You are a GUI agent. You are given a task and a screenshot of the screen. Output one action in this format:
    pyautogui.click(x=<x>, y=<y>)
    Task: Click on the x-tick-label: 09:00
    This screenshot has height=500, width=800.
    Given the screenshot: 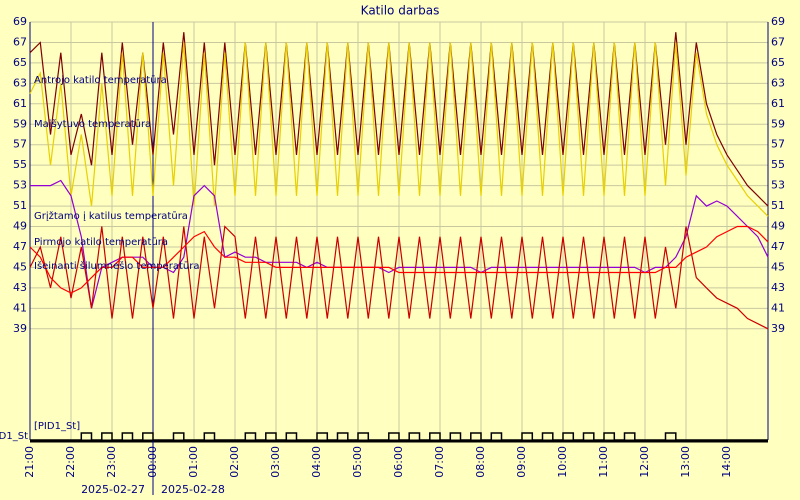 What is the action you would take?
    pyautogui.click(x=521, y=462)
    